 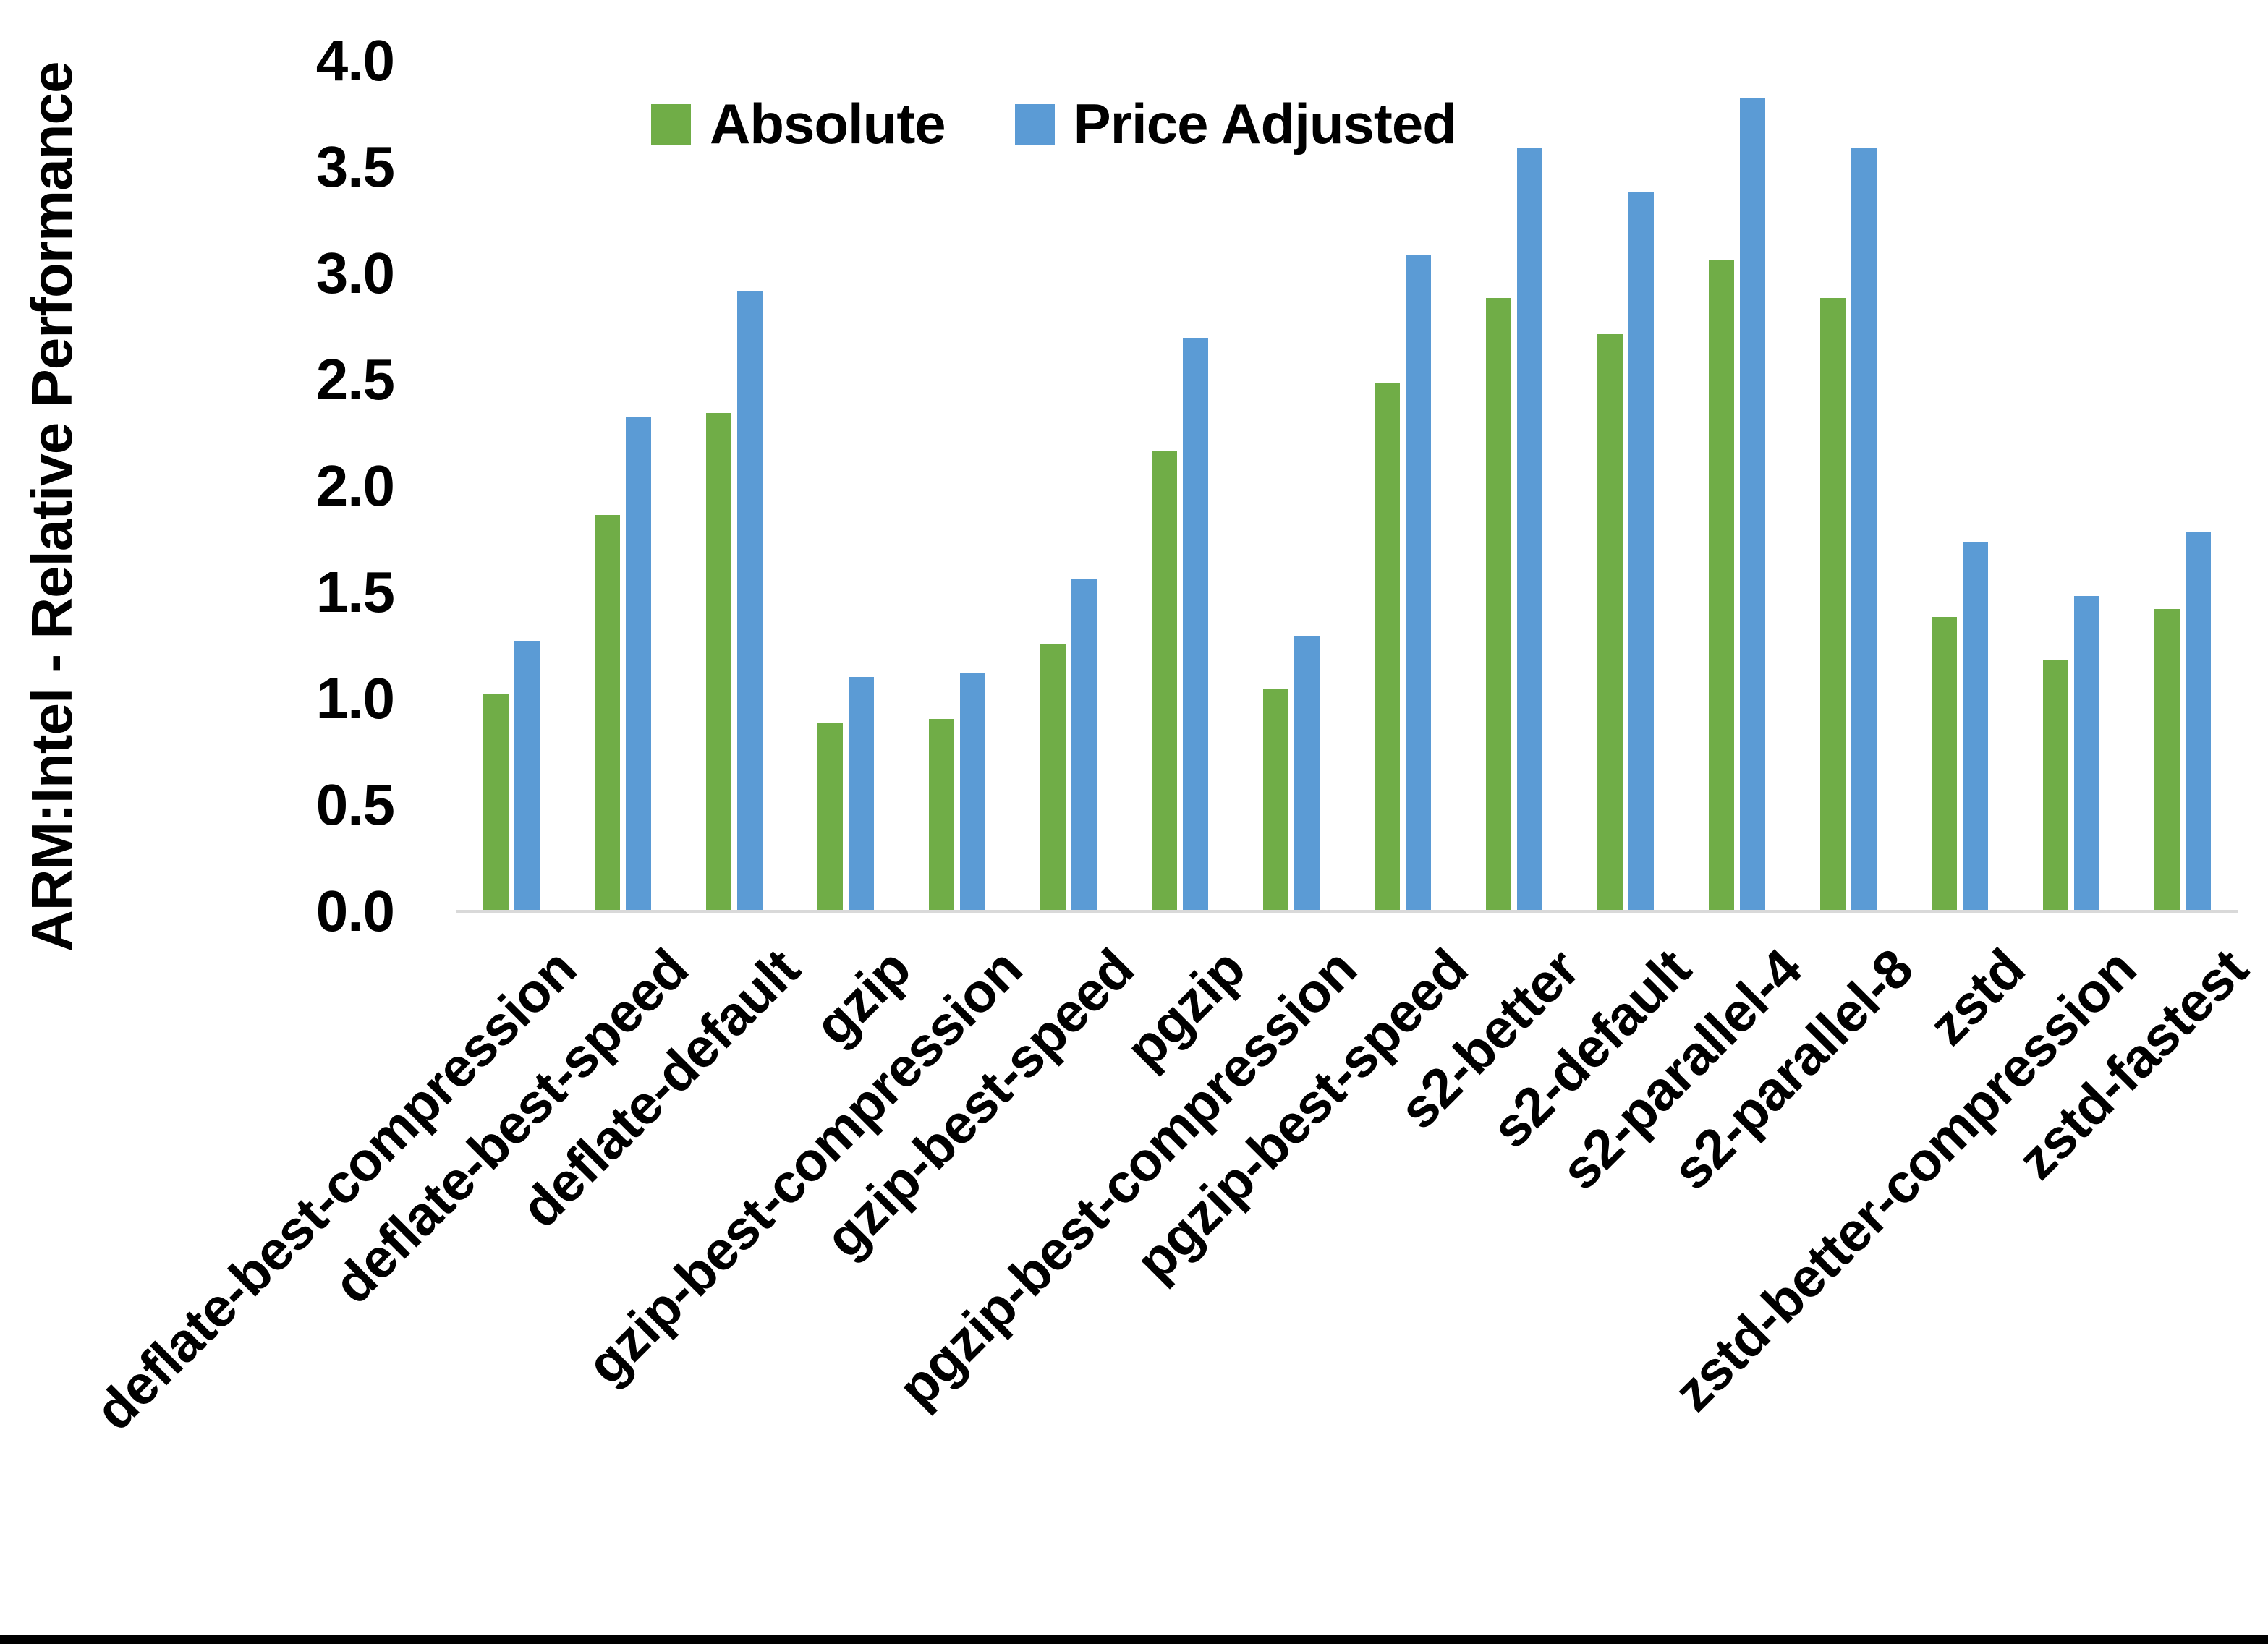 I want to click on bar-absolute-zstd-fastest, so click(x=2167, y=760).